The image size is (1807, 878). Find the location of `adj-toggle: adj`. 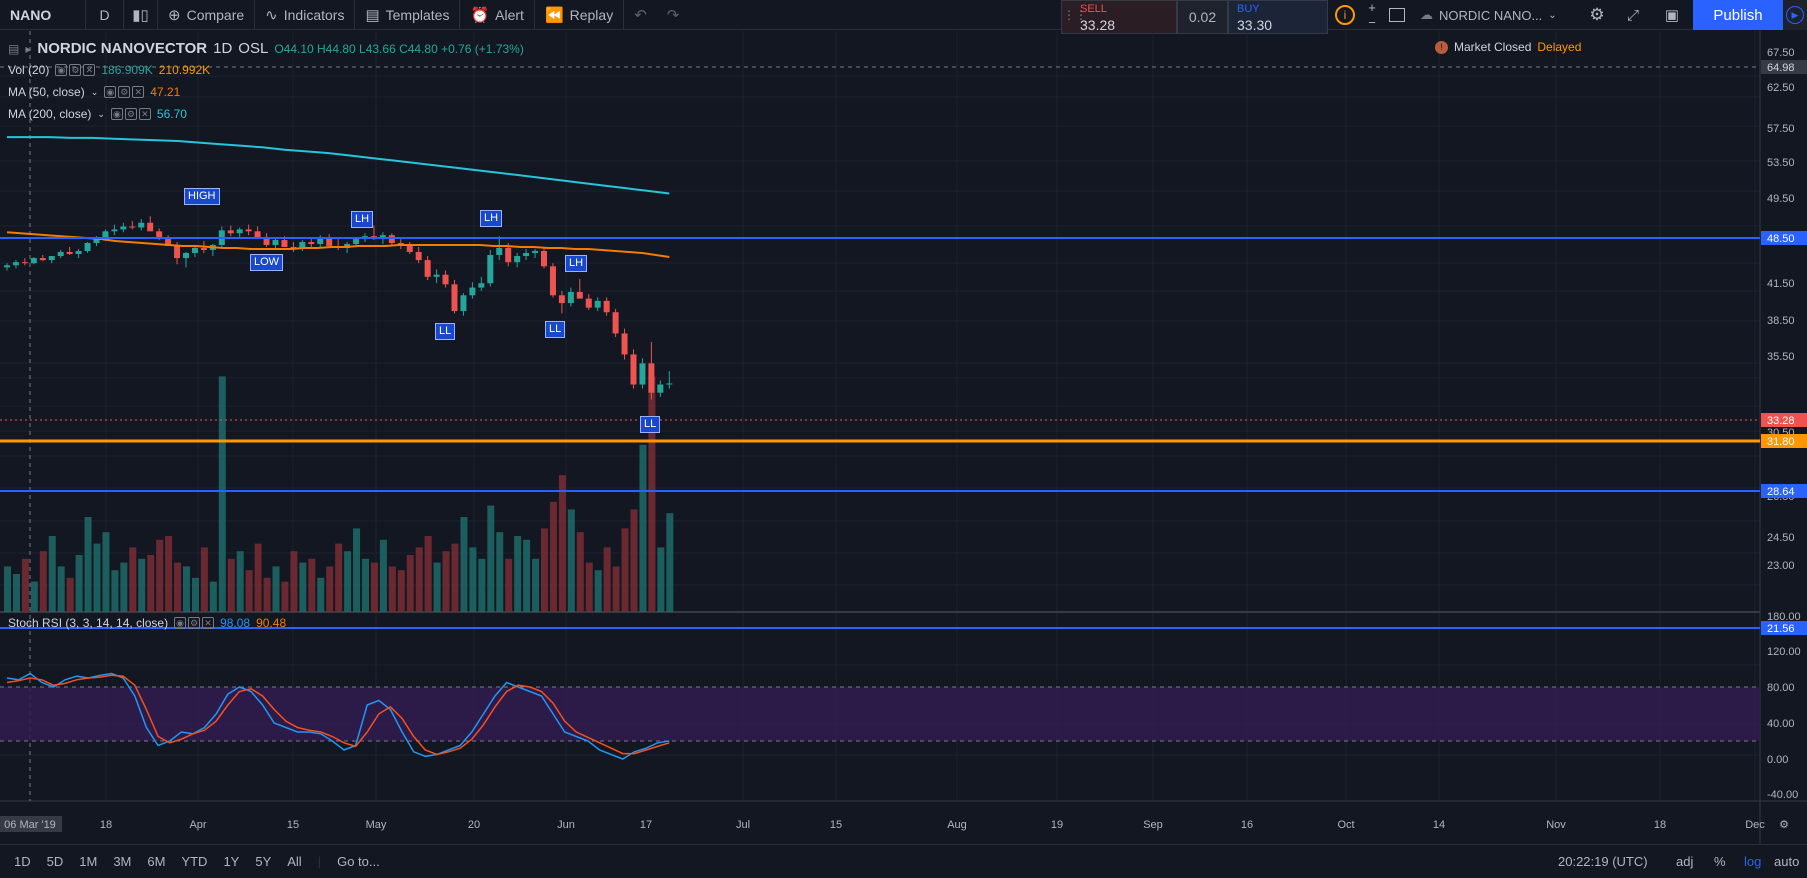

adj-toggle: adj is located at coordinates (1685, 861).